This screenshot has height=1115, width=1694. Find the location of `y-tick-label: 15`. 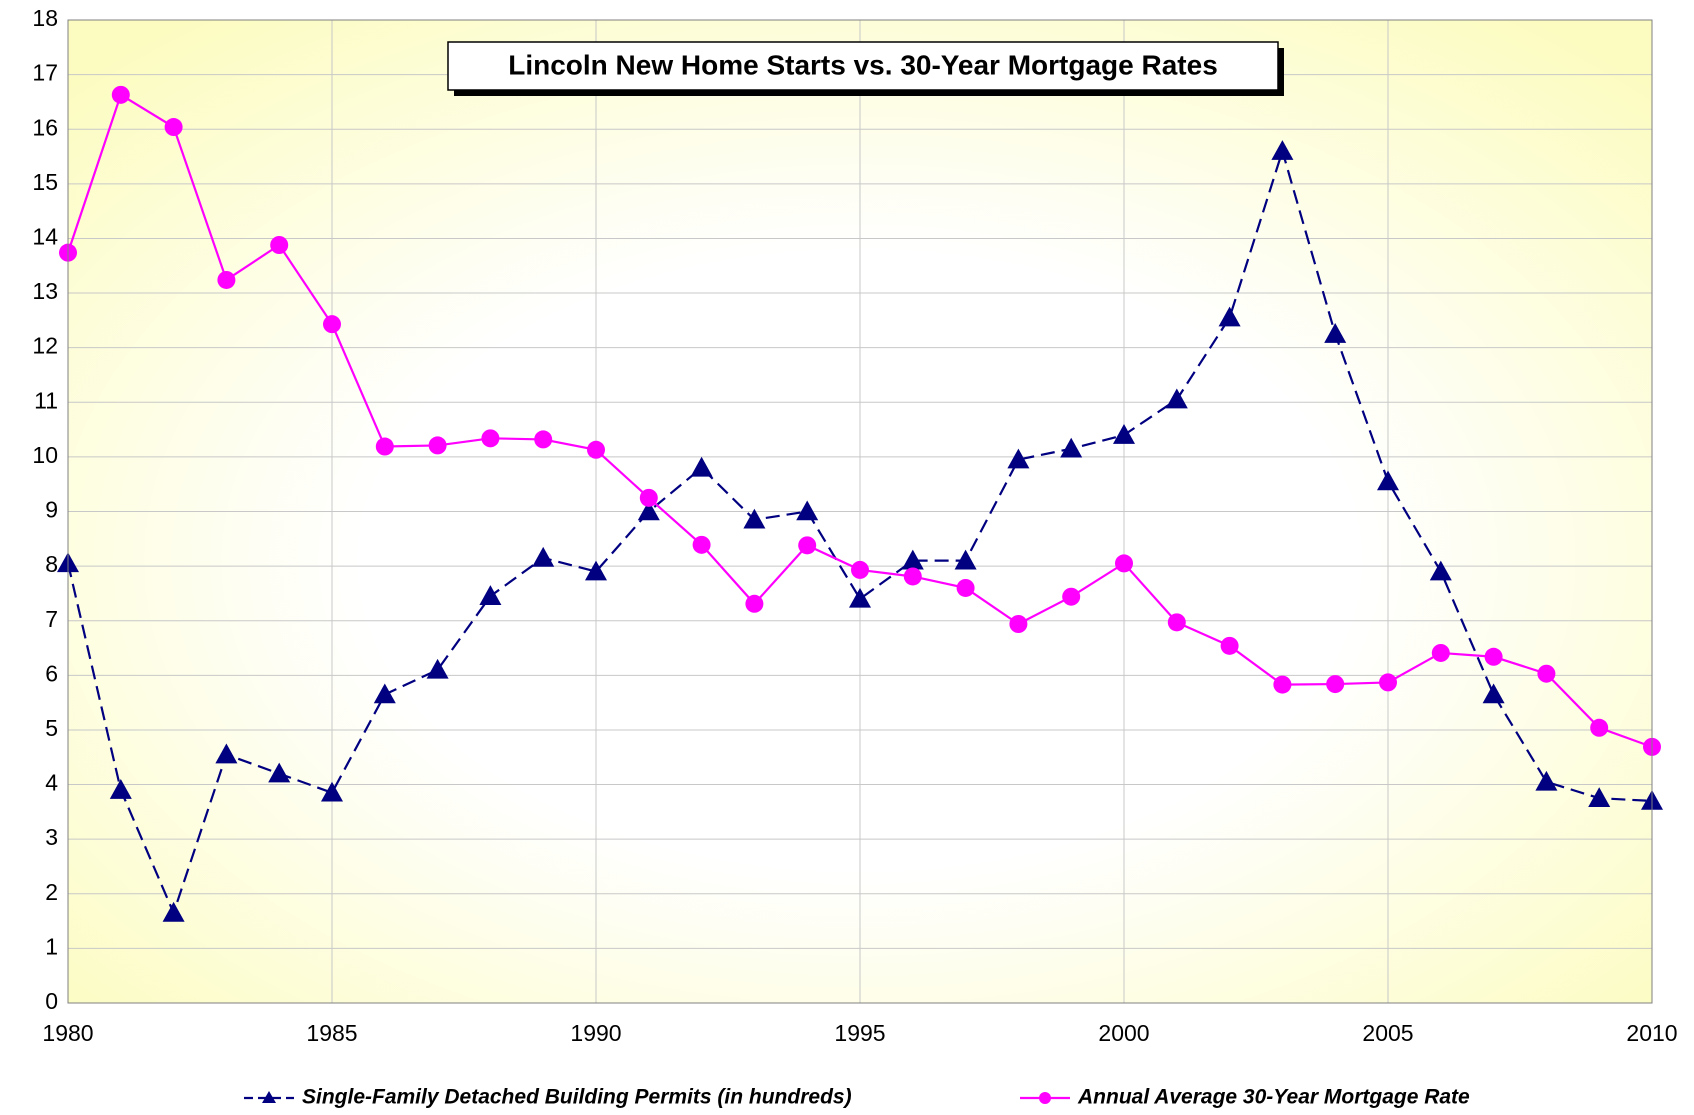

y-tick-label: 15 is located at coordinates (45, 182).